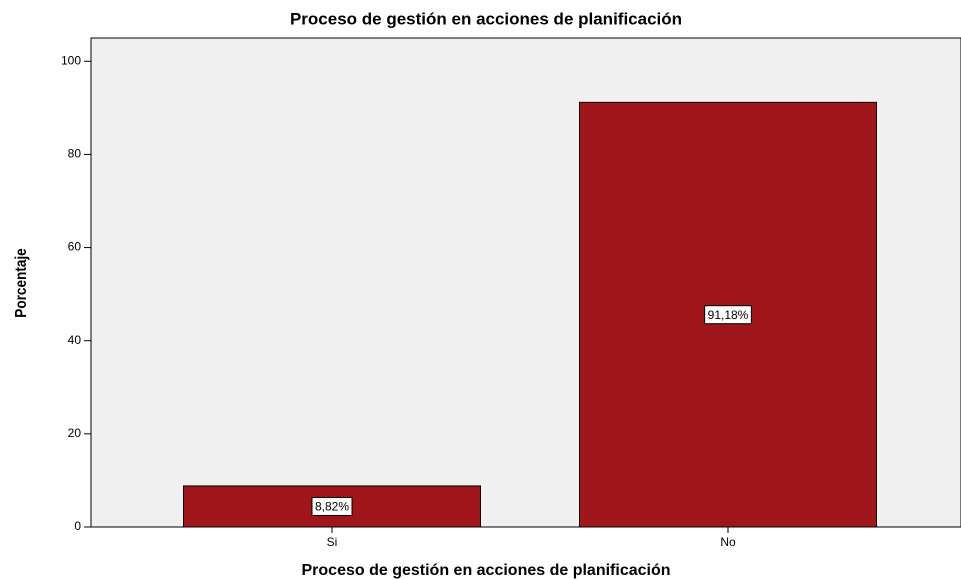 The image size is (961, 580). I want to click on value-label: 91,18%, so click(728, 315).